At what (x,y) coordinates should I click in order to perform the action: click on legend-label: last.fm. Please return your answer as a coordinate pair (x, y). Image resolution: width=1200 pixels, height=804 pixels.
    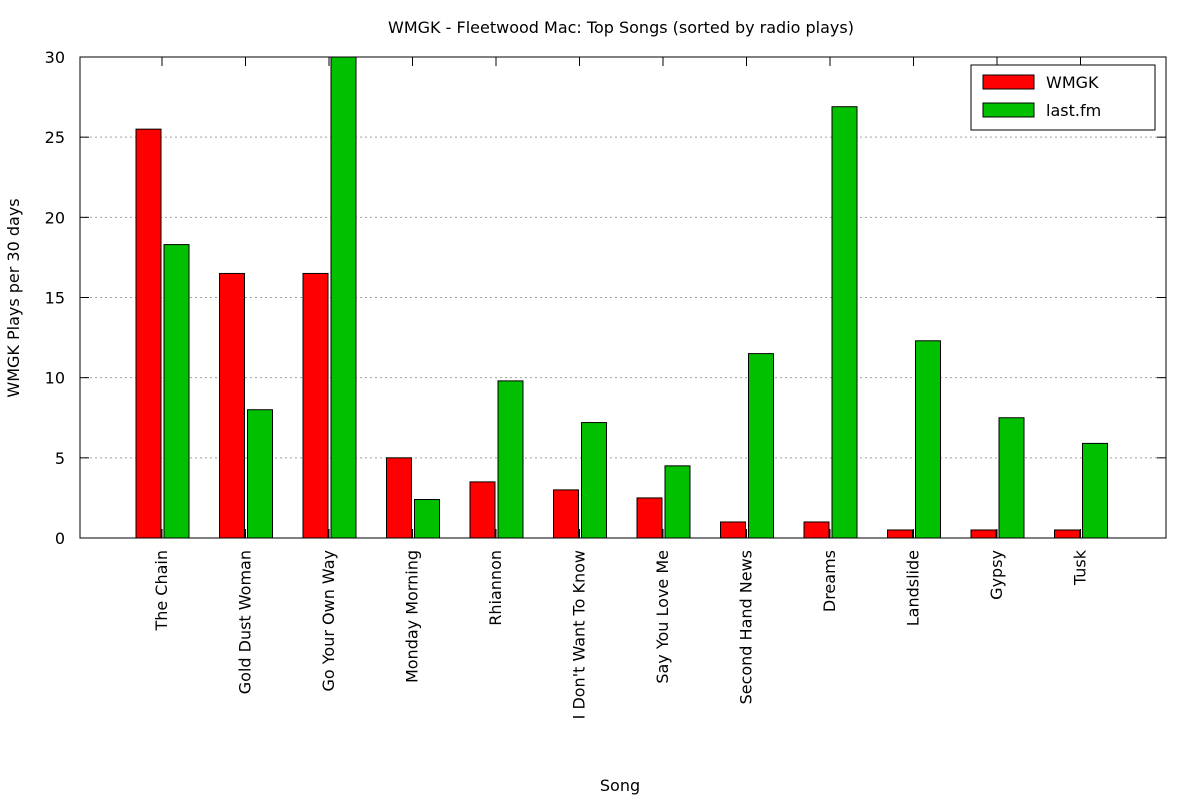
    Looking at the image, I should click on (1073, 110).